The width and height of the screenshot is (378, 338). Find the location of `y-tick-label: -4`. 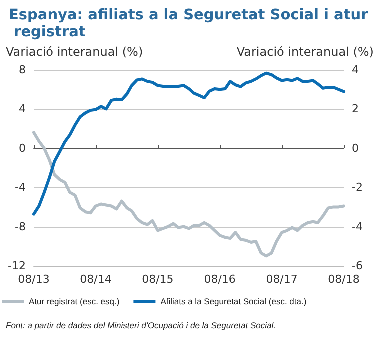

y-tick-label: -4 is located at coordinates (20, 187).